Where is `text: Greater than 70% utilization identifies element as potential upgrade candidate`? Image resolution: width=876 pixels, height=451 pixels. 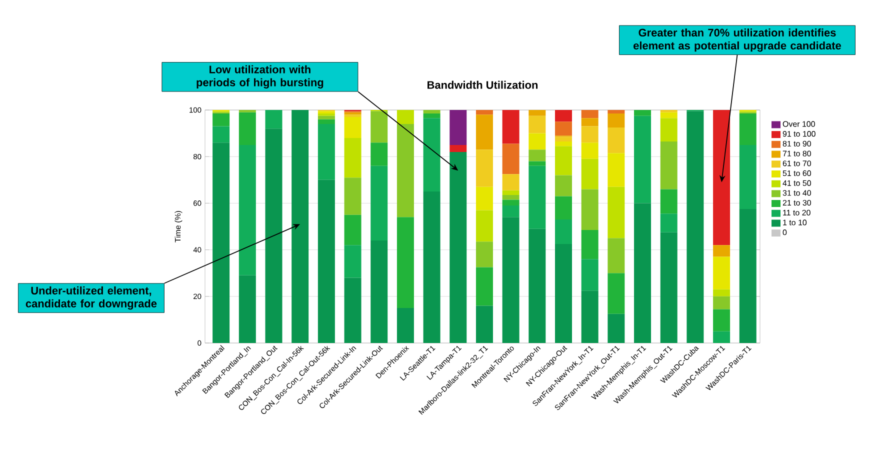 text: Greater than 70% utilization identifies element as potential upgrade candidate is located at coordinates (738, 40).